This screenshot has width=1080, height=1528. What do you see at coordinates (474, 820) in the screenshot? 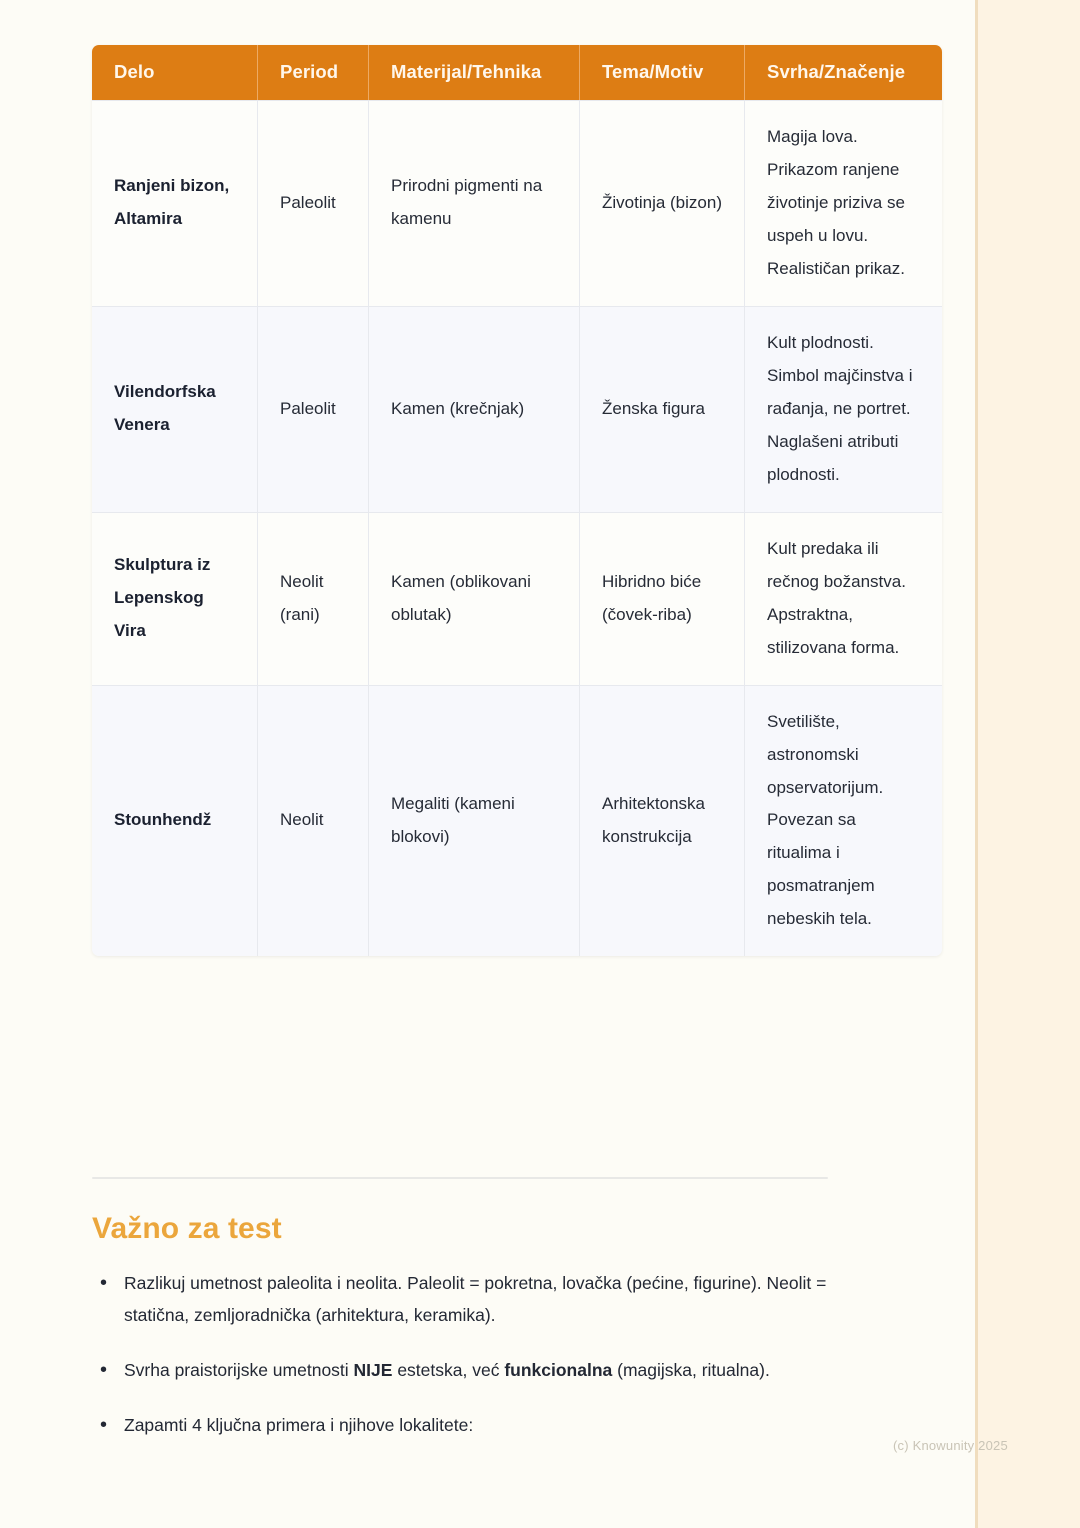
I see `cell-materijal: Megaliti (kameni blokovi)` at bounding box center [474, 820].